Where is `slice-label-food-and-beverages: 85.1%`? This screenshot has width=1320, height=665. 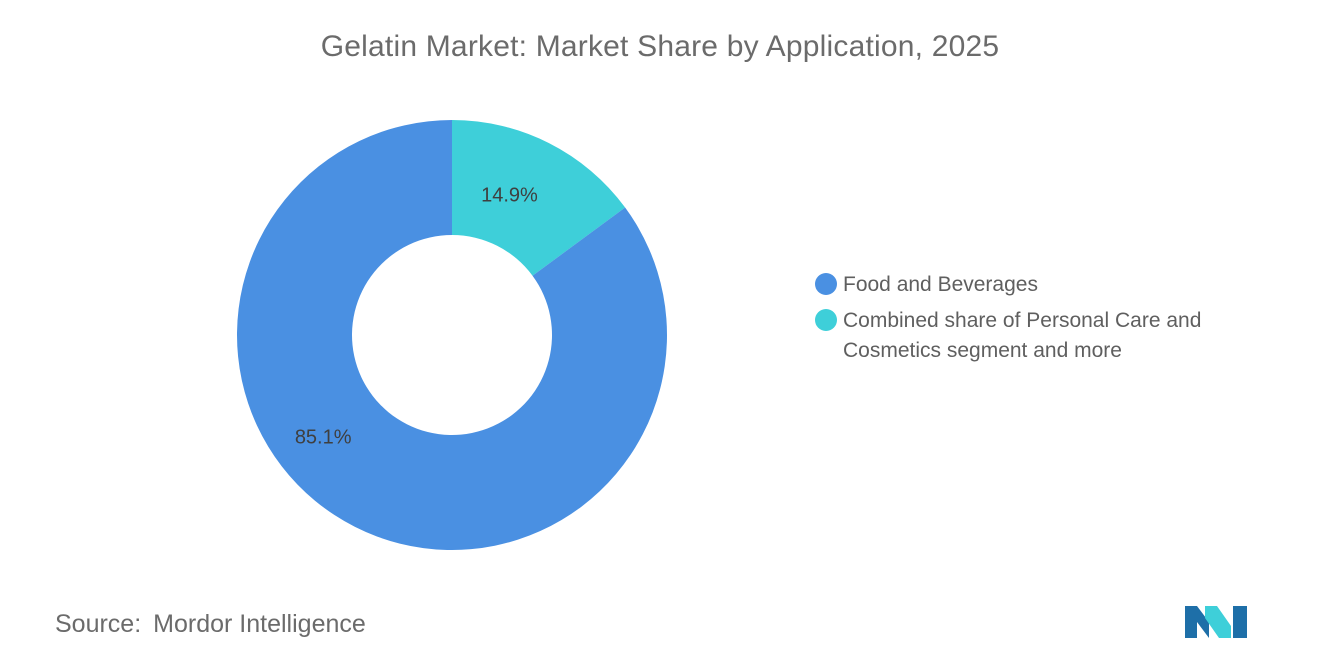 slice-label-food-and-beverages: 85.1% is located at coordinates (323, 437).